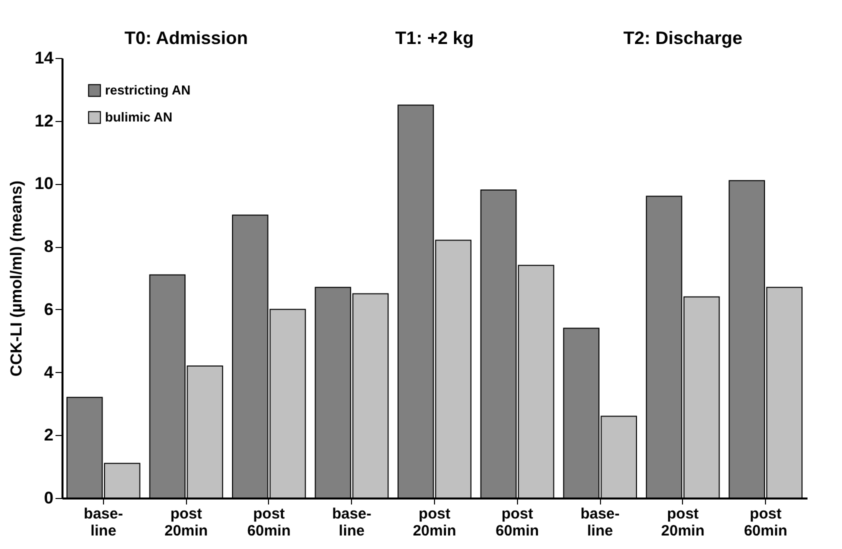 This screenshot has width=842, height=549. What do you see at coordinates (49, 246) in the screenshot?
I see `y-tick-label: 8` at bounding box center [49, 246].